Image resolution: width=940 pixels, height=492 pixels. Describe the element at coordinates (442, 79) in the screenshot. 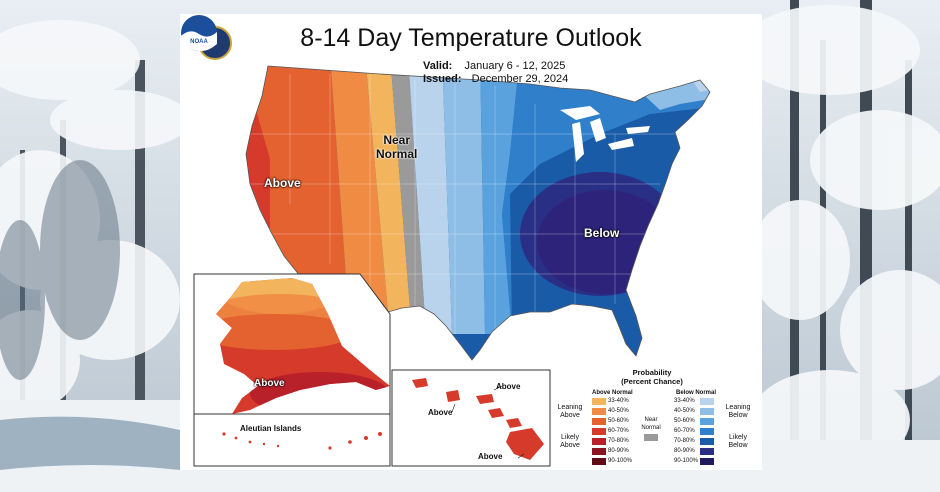

I see `issued-label: Issued:` at that location.